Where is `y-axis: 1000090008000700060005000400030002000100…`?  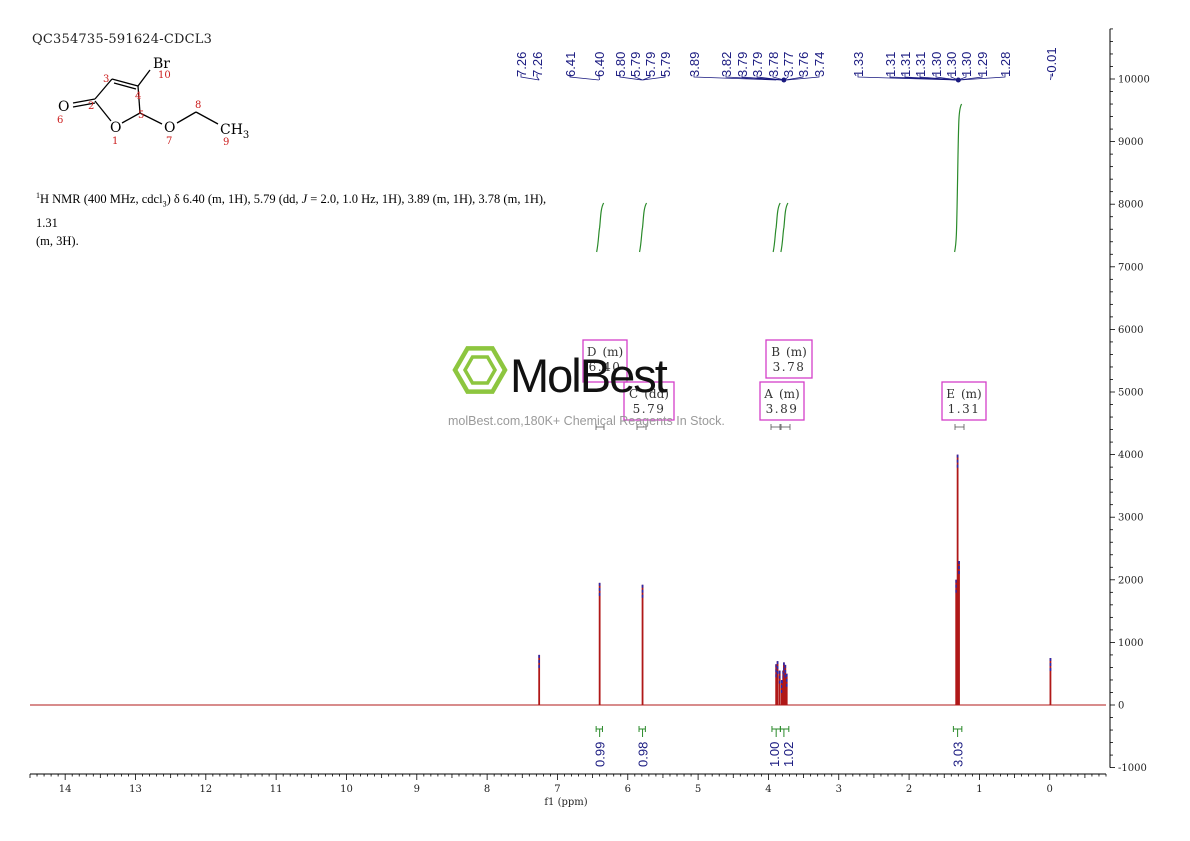
y-axis: 1000090008000700060005000400030002000100… is located at coordinates (1129, 401).